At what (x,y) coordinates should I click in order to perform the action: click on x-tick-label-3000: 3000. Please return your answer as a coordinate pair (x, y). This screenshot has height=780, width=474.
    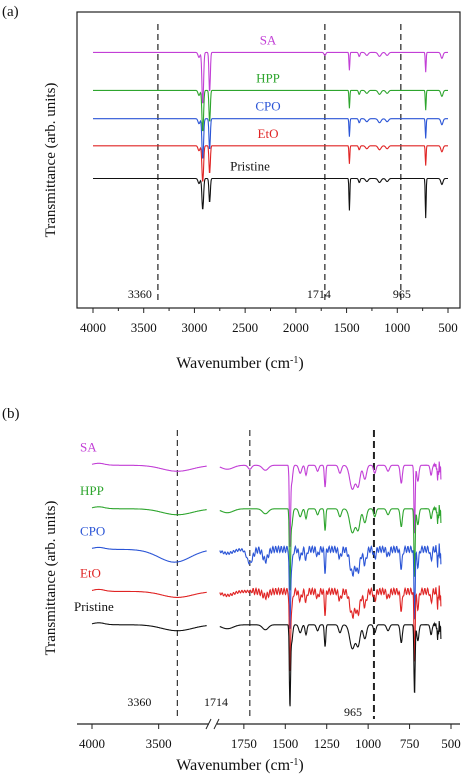
    Looking at the image, I should click on (194, 327).